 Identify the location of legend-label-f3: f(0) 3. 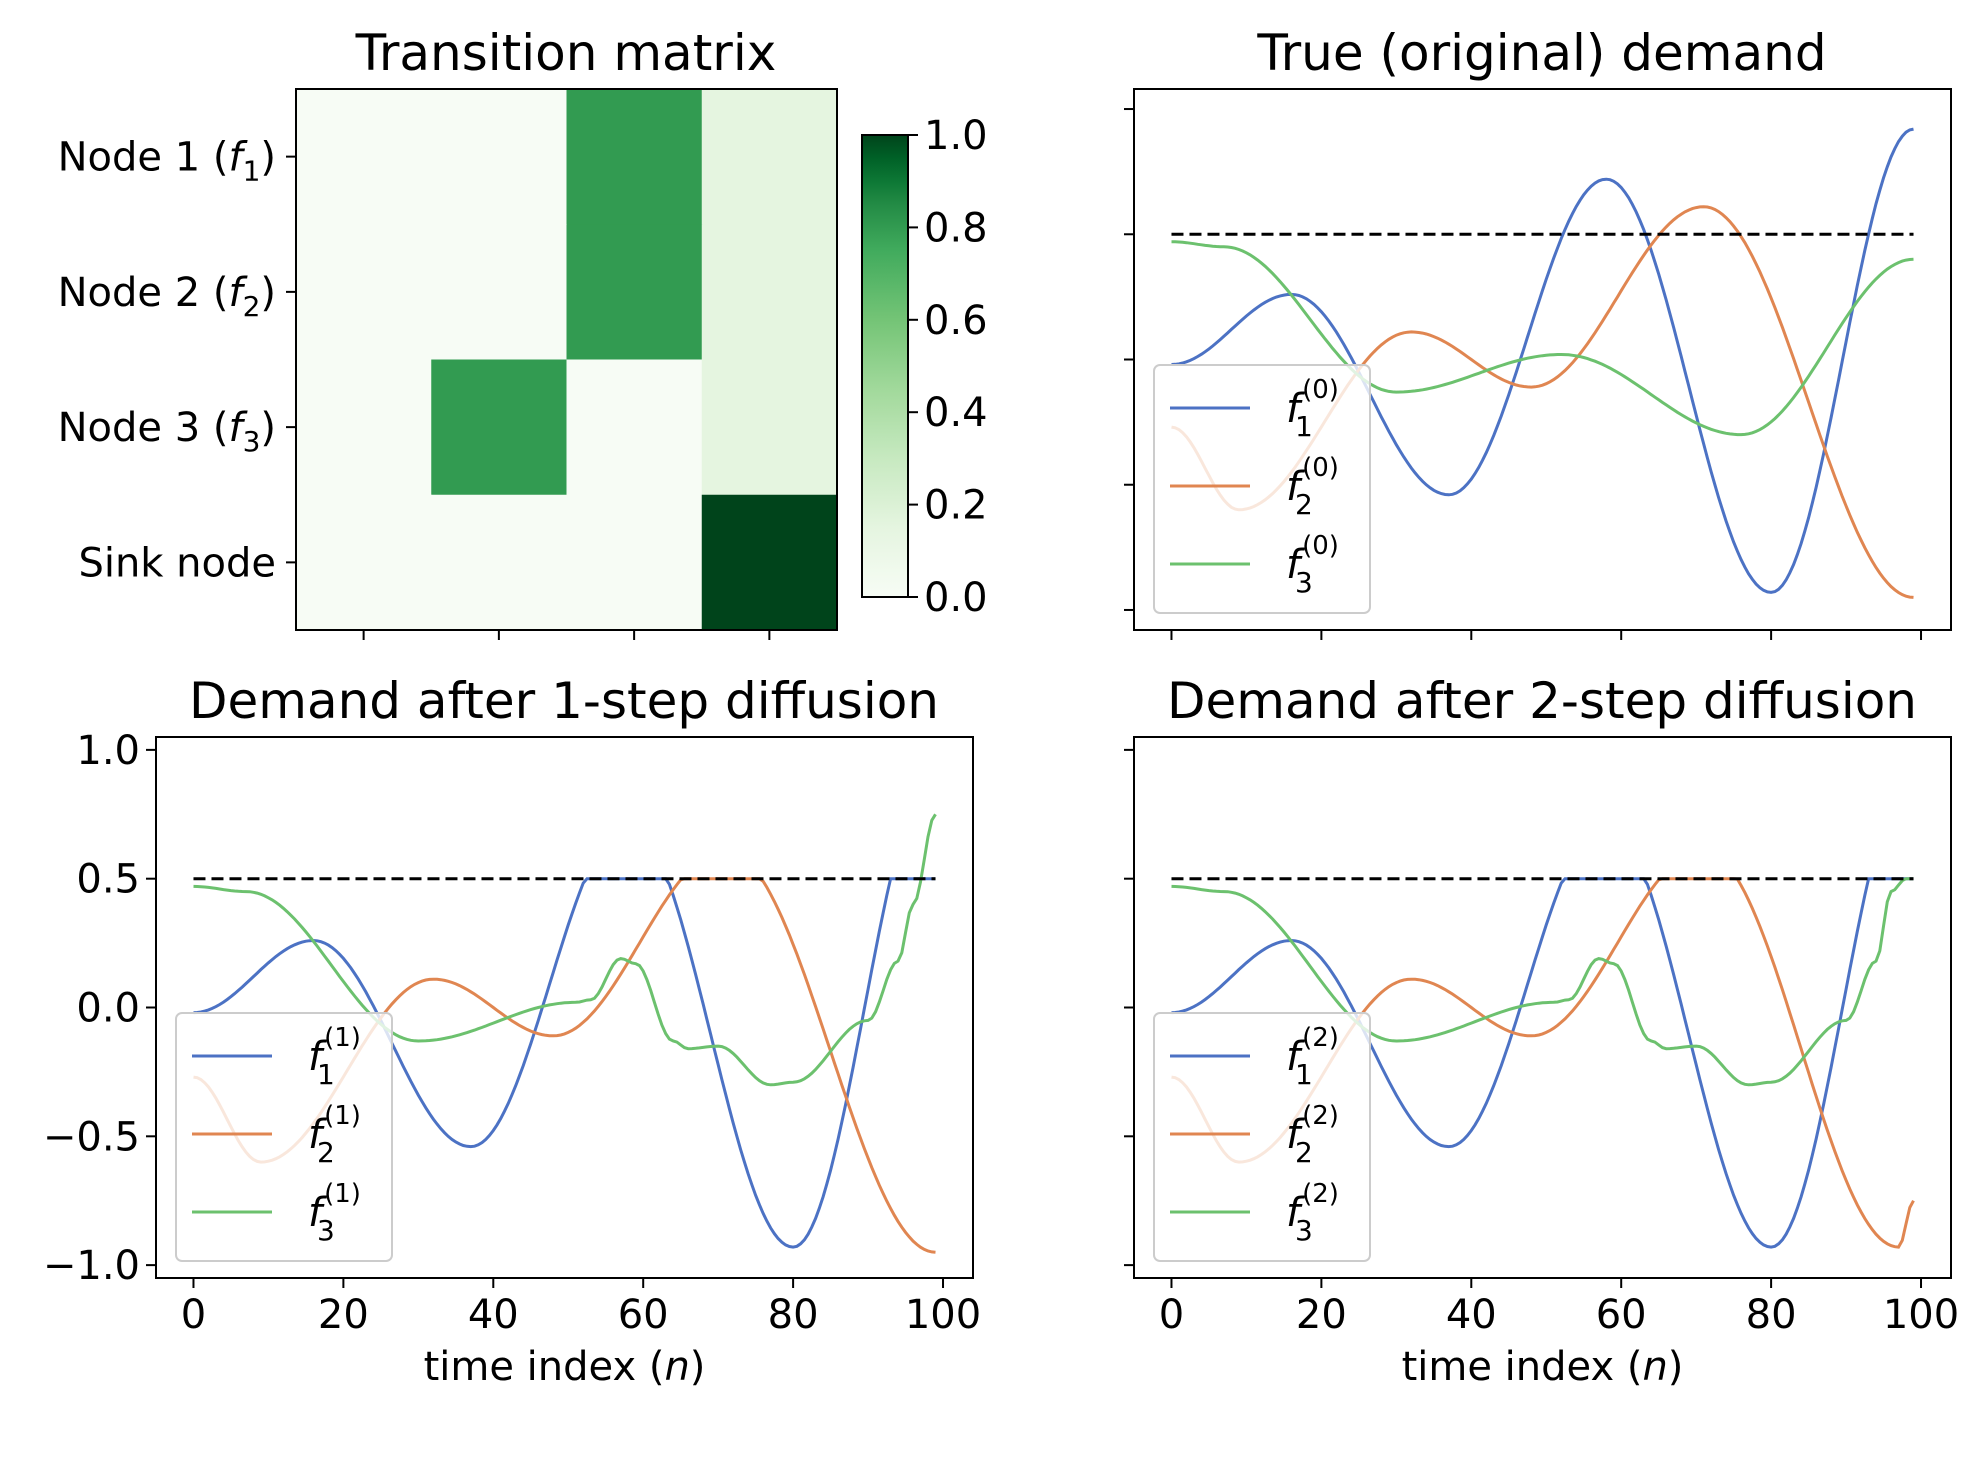
(1312, 565).